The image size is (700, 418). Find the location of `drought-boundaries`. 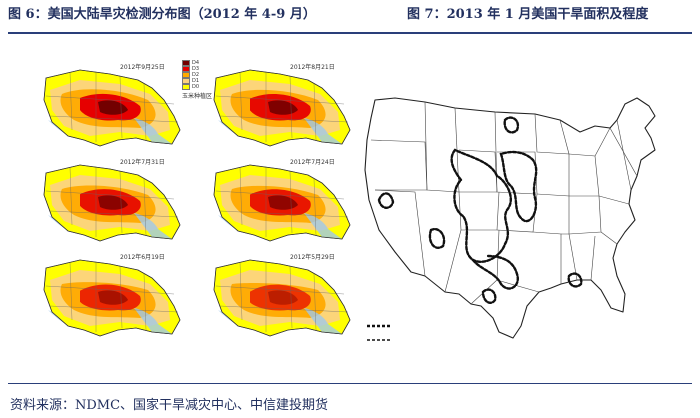

drought-boundaries is located at coordinates (480, 210).